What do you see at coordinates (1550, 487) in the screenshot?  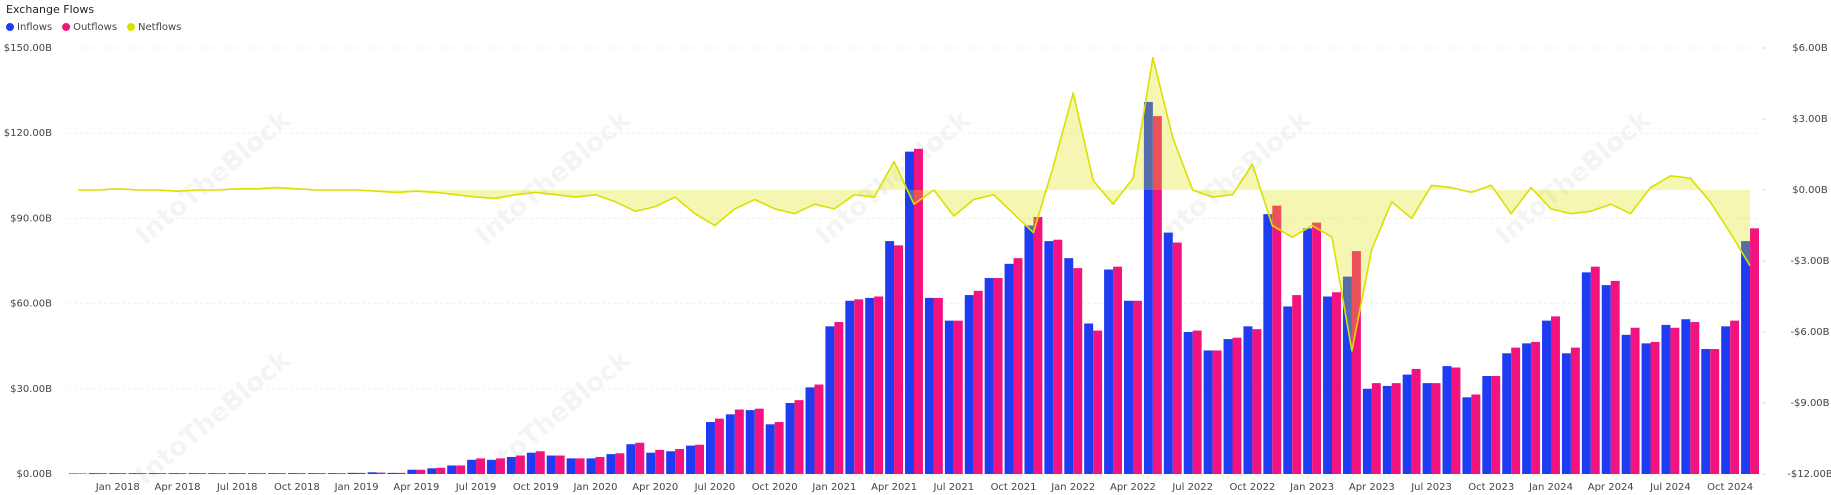 I see `x-tick-label: Jan 2024` at bounding box center [1550, 487].